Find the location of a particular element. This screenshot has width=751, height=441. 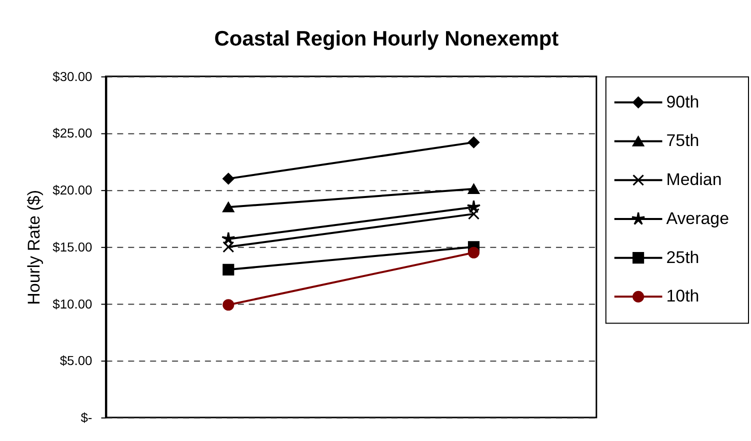

legend-label: 90th is located at coordinates (683, 102).